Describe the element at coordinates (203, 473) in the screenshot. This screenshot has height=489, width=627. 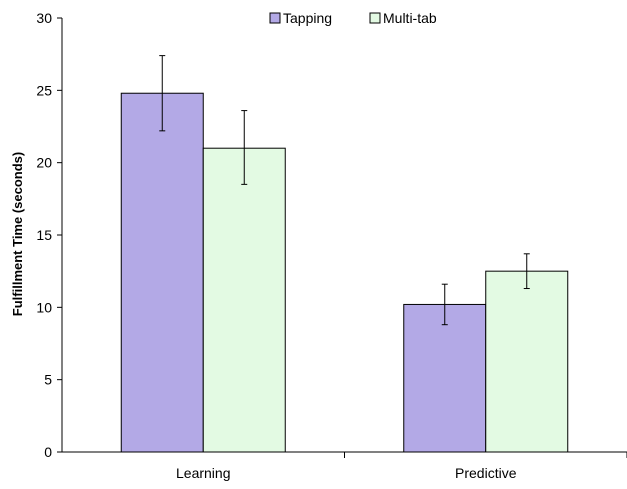
I see `x-tick-label: Learning` at that location.